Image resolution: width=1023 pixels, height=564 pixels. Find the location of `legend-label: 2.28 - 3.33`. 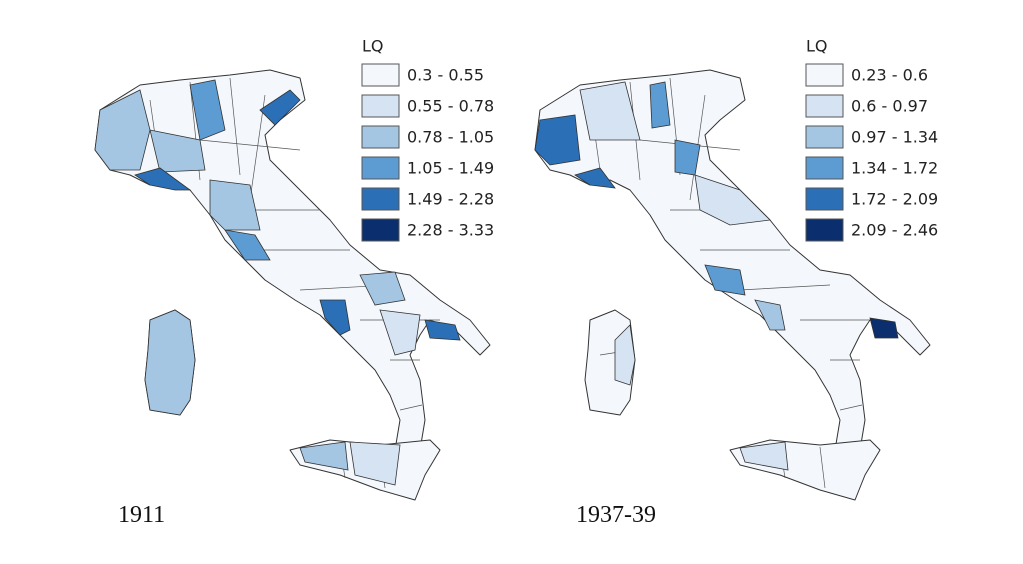

legend-label: 2.28 - 3.33 is located at coordinates (450, 230).